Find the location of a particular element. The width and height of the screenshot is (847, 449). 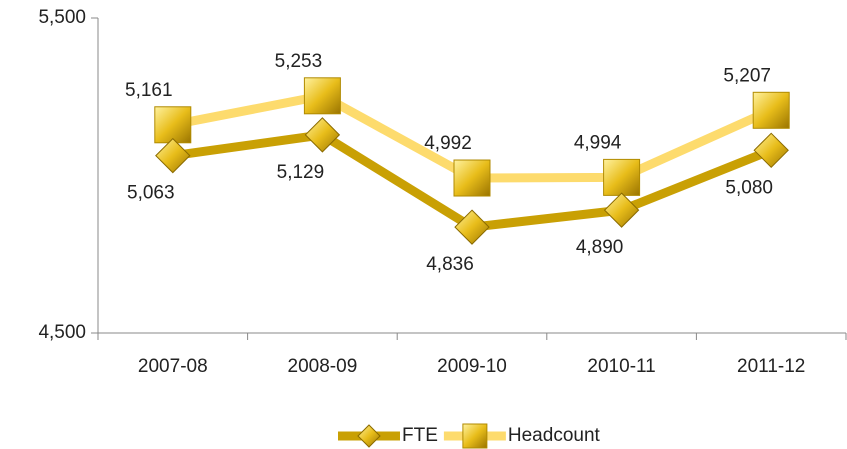

data-label: 5,080 is located at coordinates (749, 187).